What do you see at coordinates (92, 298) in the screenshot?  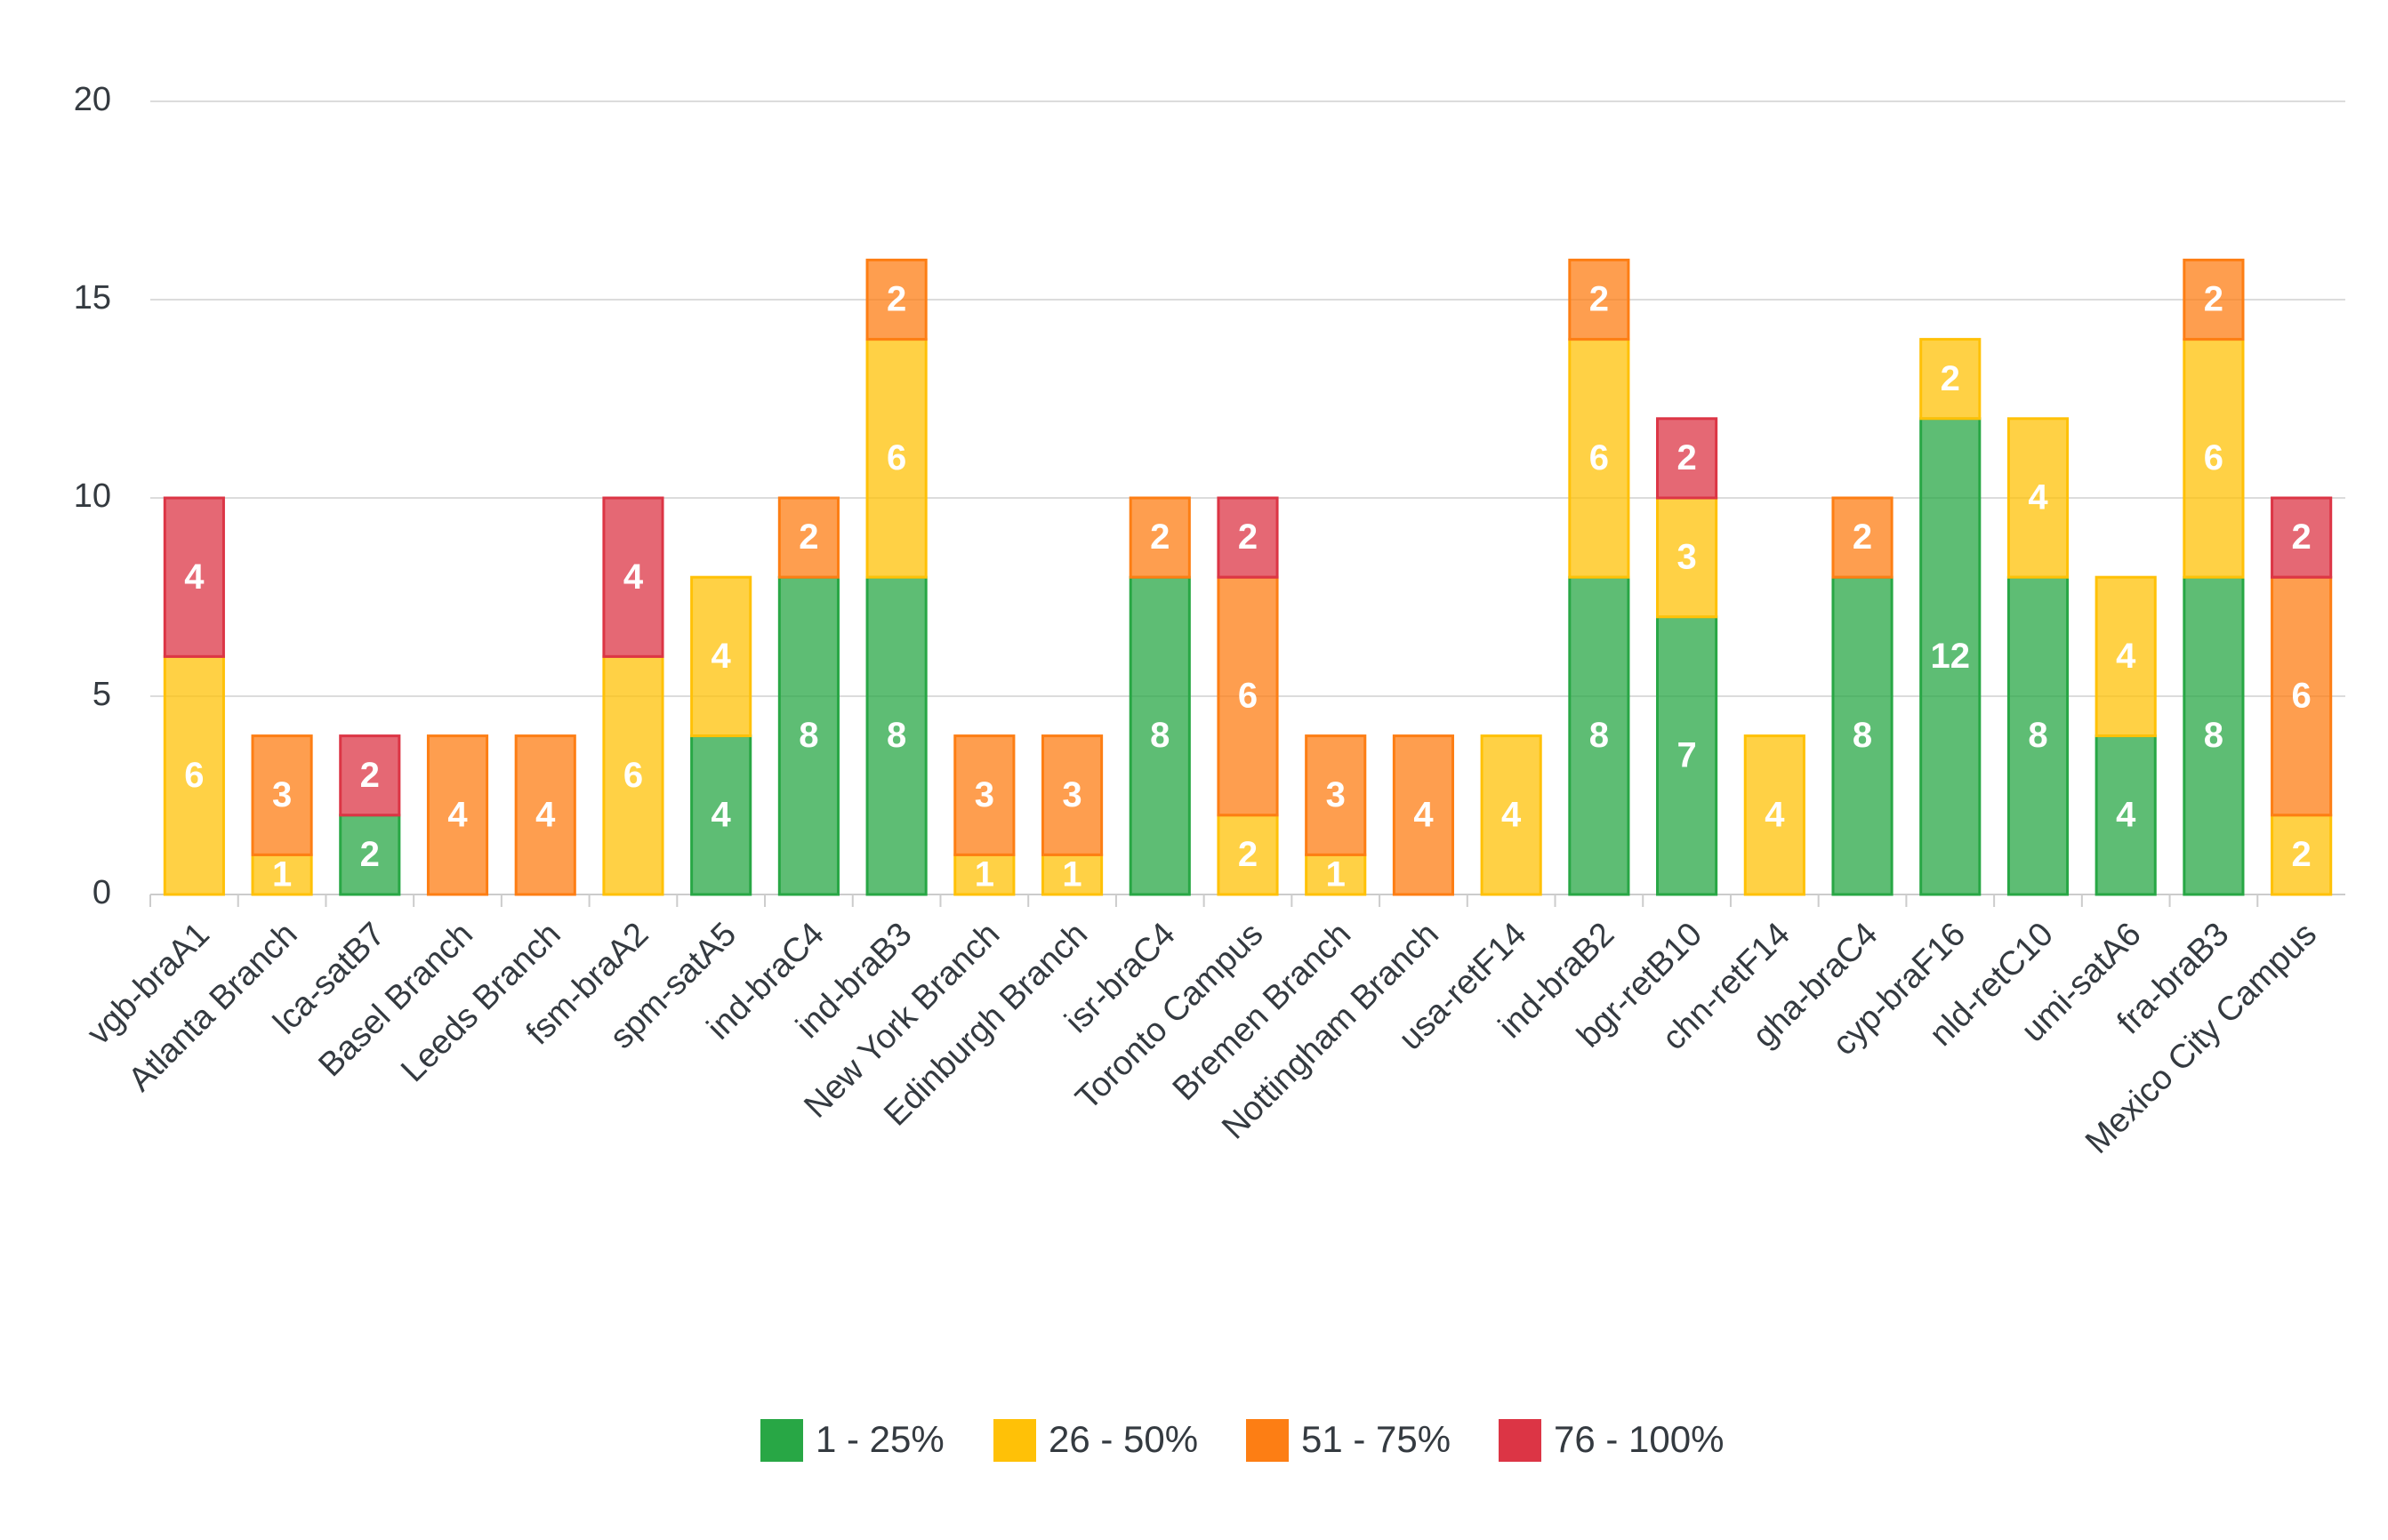 I see `y-tick-label: 15` at bounding box center [92, 298].